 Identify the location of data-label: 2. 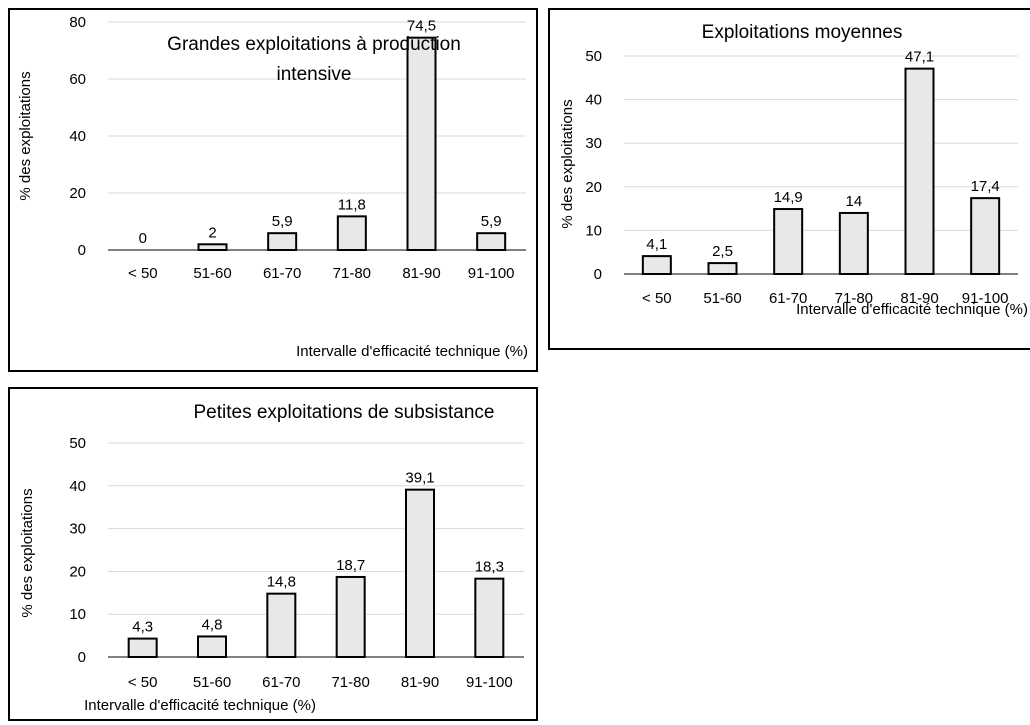
(212, 232).